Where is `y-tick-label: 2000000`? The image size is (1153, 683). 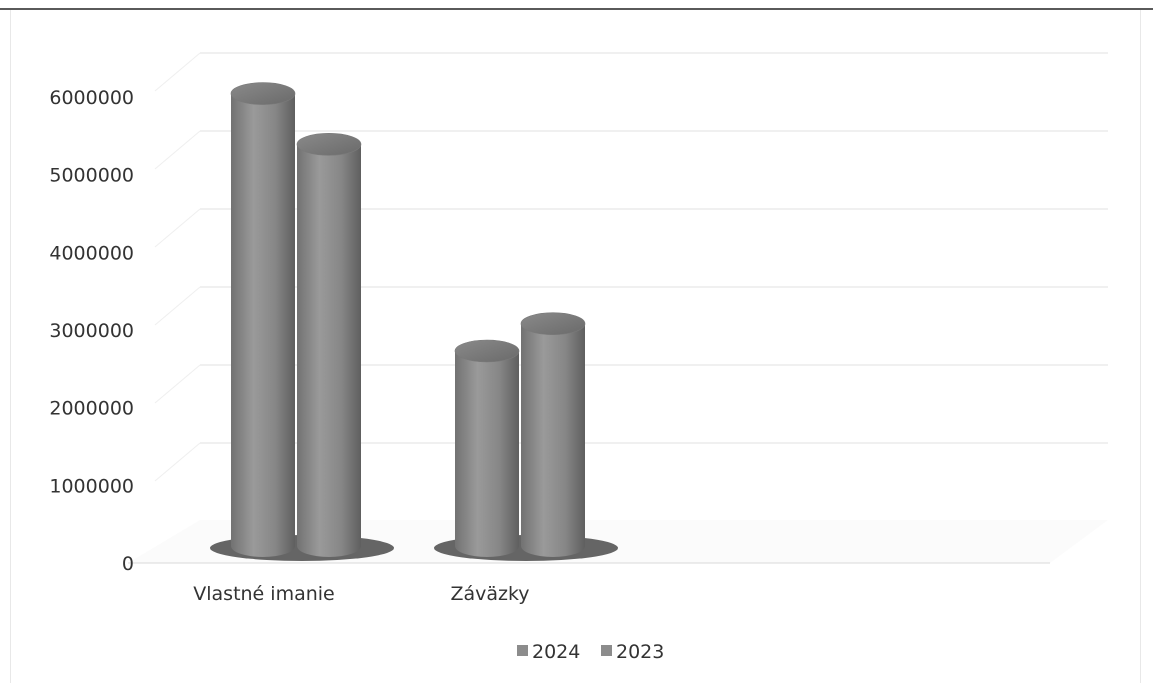 y-tick-label: 2000000 is located at coordinates (91, 409).